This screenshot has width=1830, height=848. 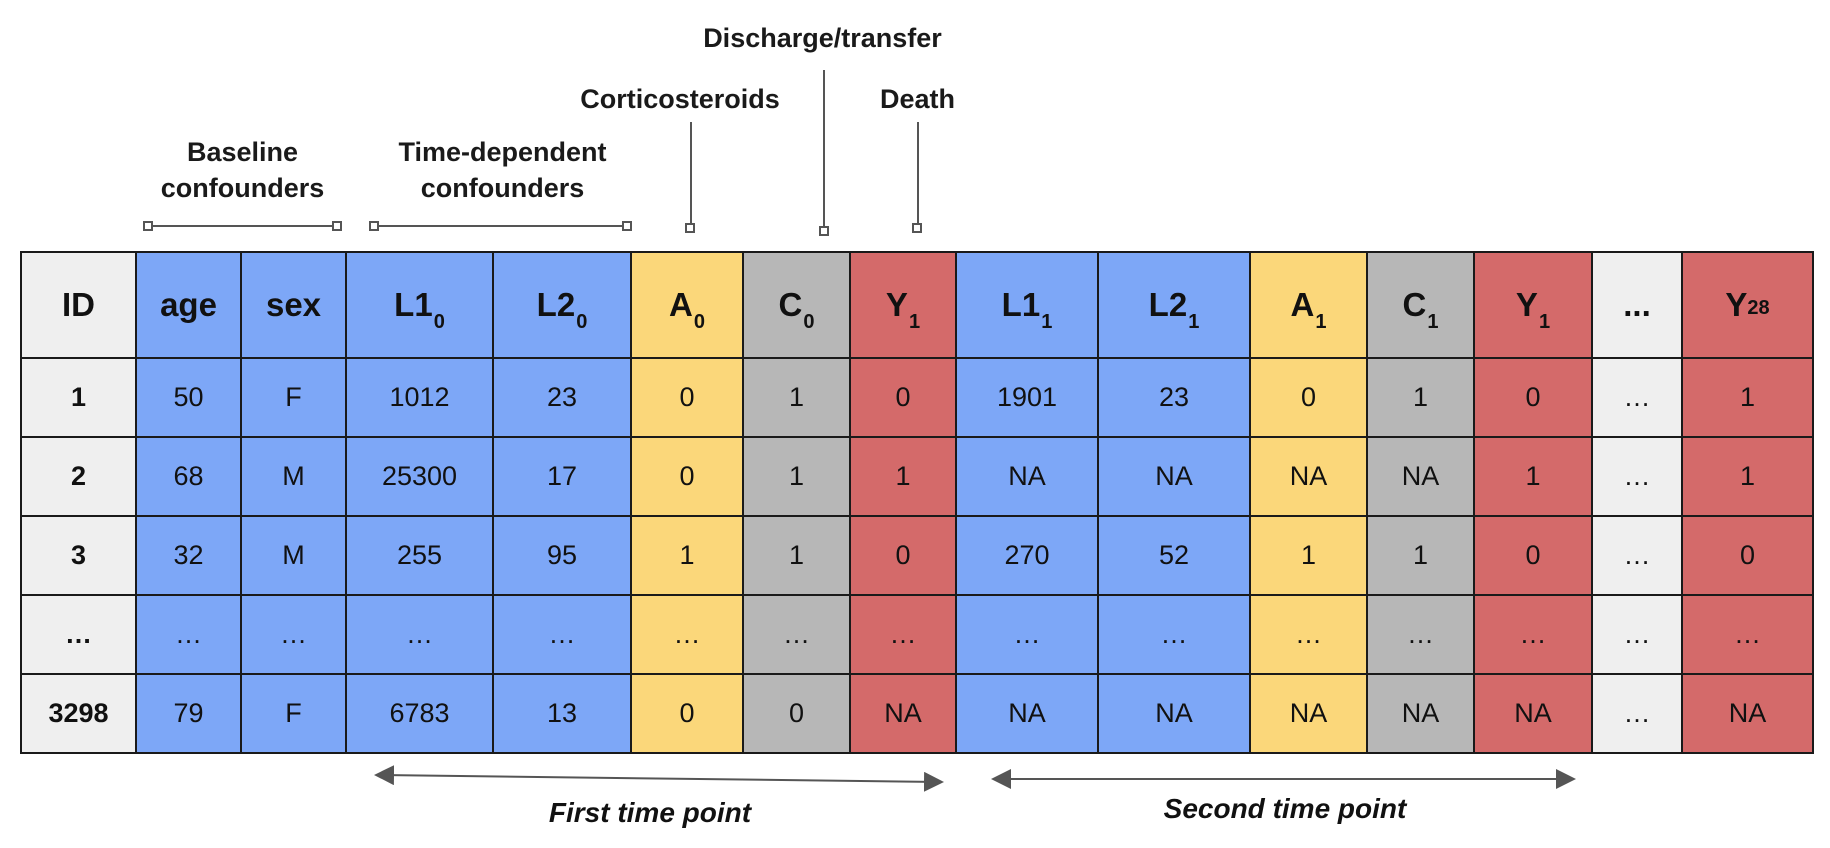 What do you see at coordinates (627, 226) in the screenshot?
I see `timedep-bracket-right-end` at bounding box center [627, 226].